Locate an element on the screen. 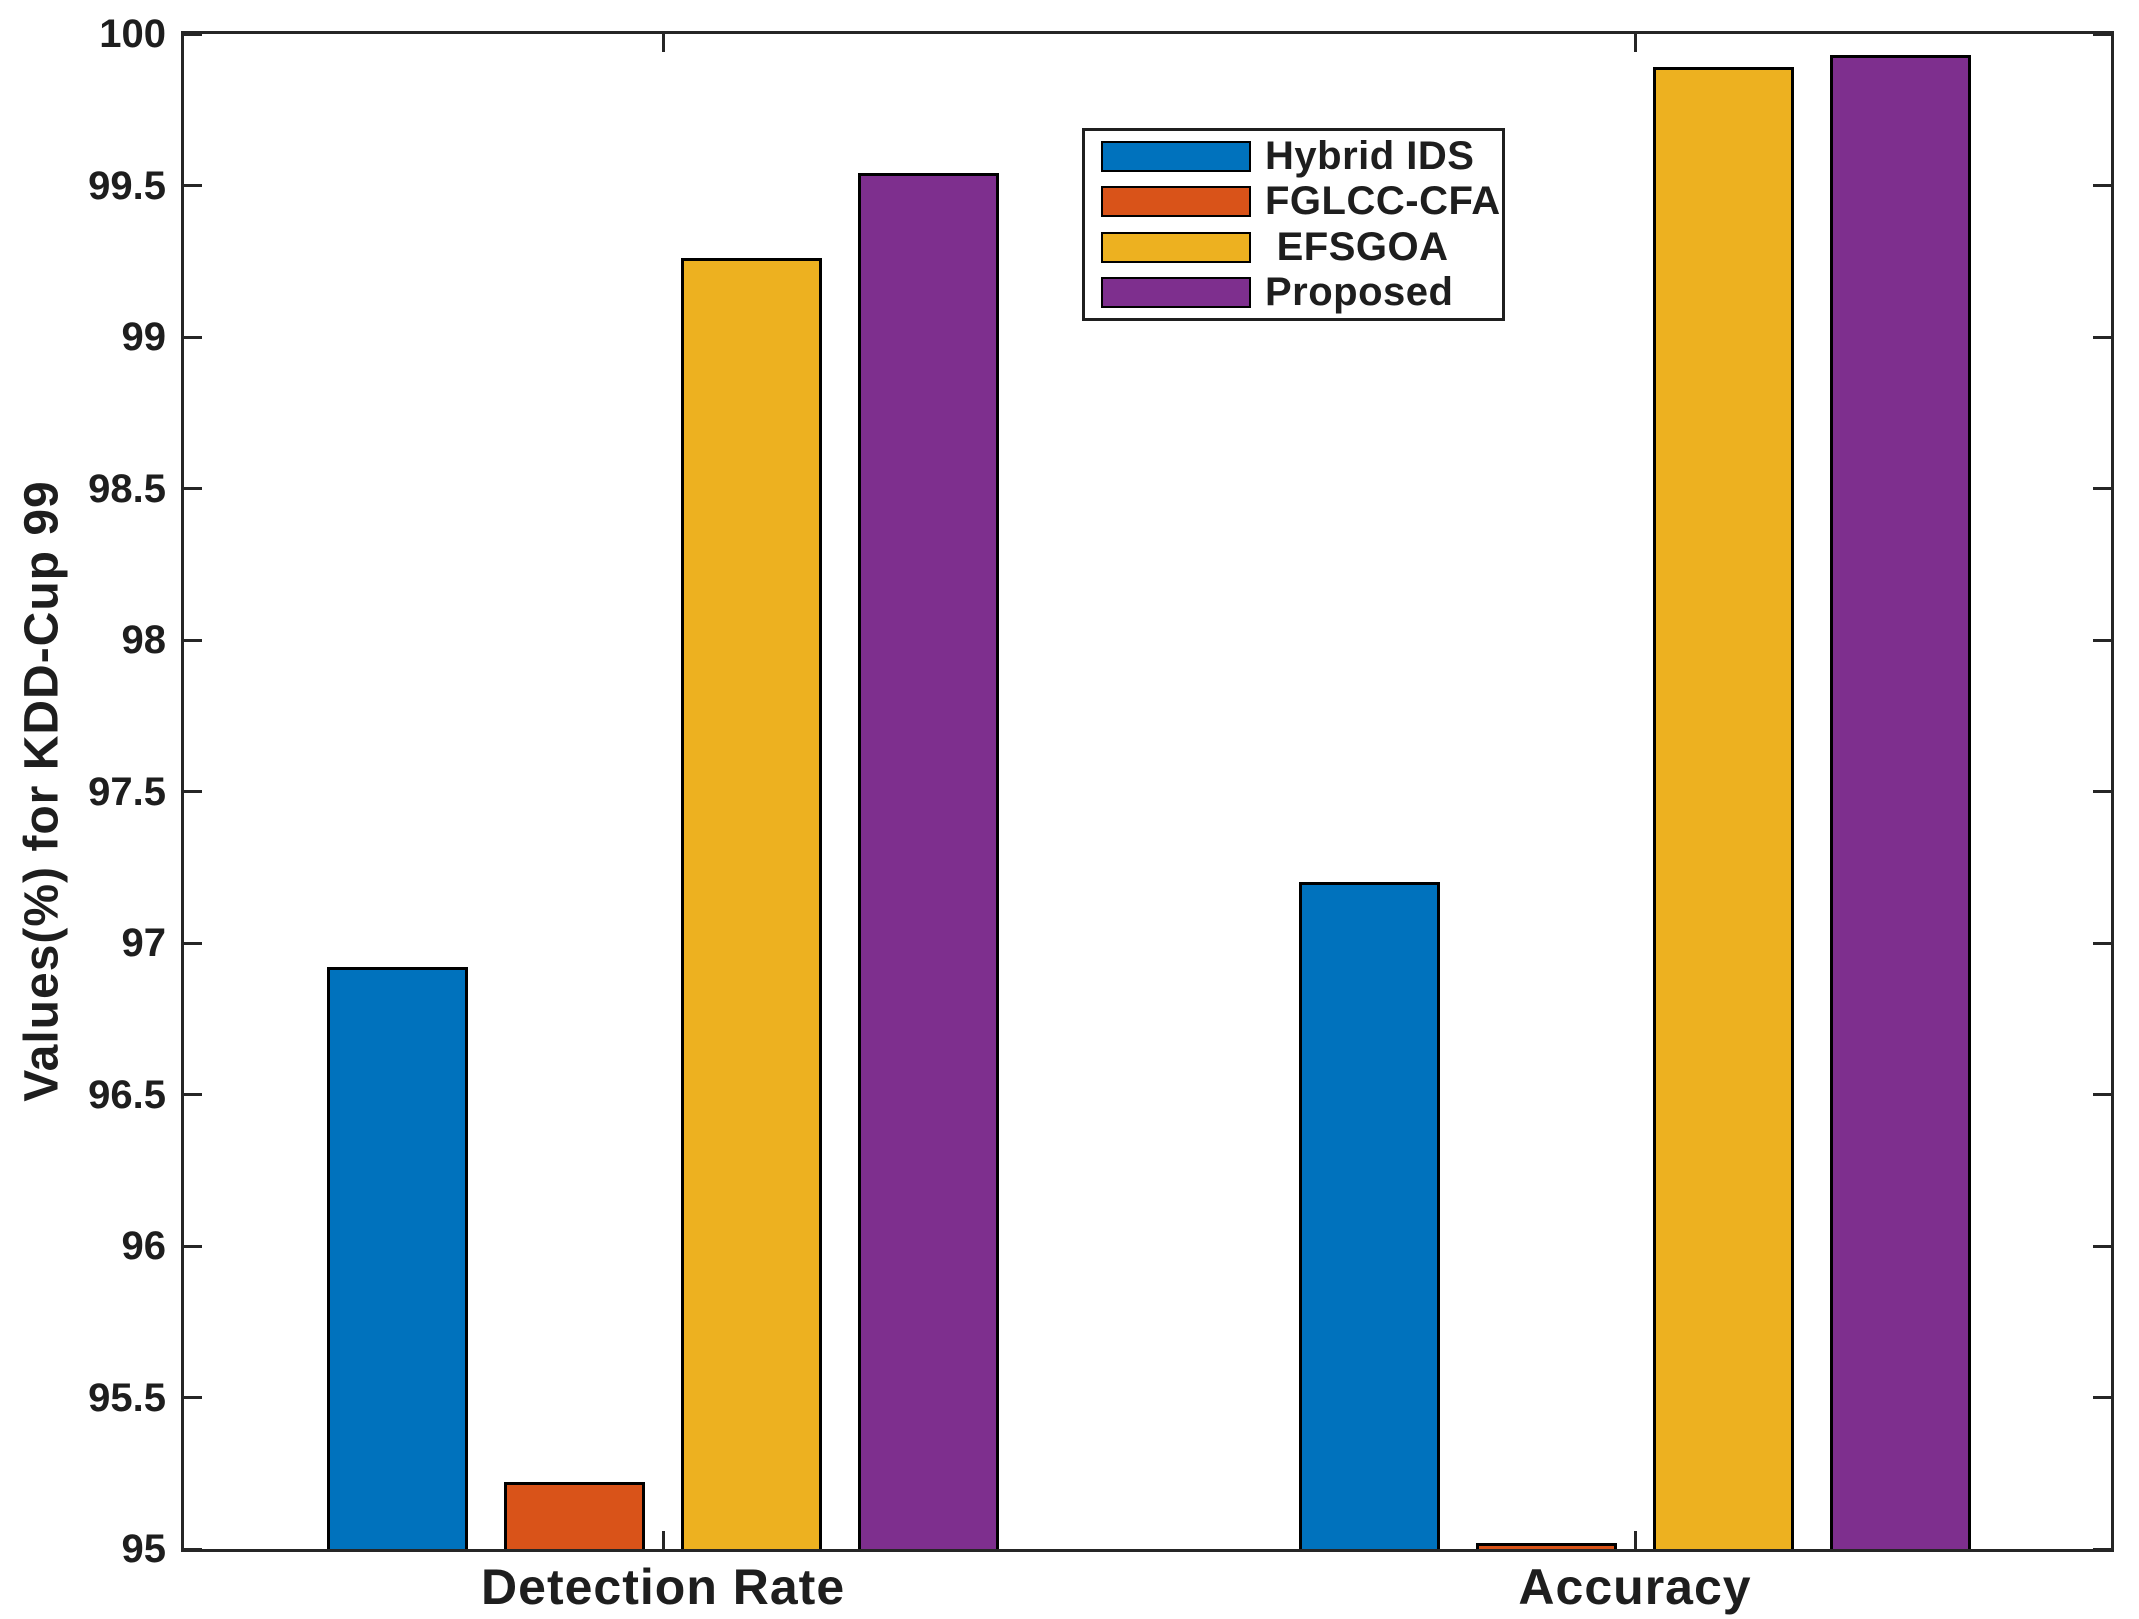  legend-row: Hybrid IDS is located at coordinates (1293, 156).